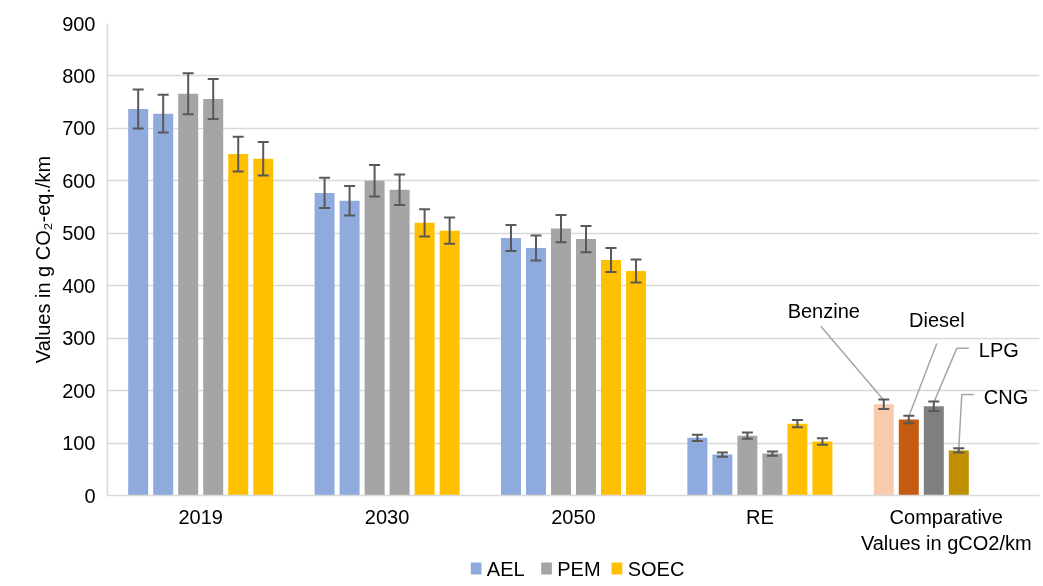 Image resolution: width=1043 pixels, height=586 pixels. What do you see at coordinates (90, 495) in the screenshot?
I see `y-tick-label: 0` at bounding box center [90, 495].